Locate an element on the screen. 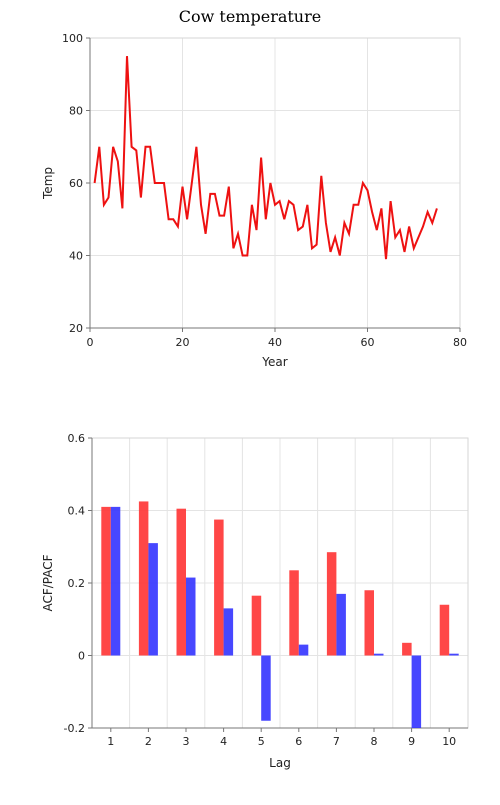 Image resolution: width=500 pixels, height=805 pixels. bar-chart-x-tick-label: 5 is located at coordinates (261, 741).